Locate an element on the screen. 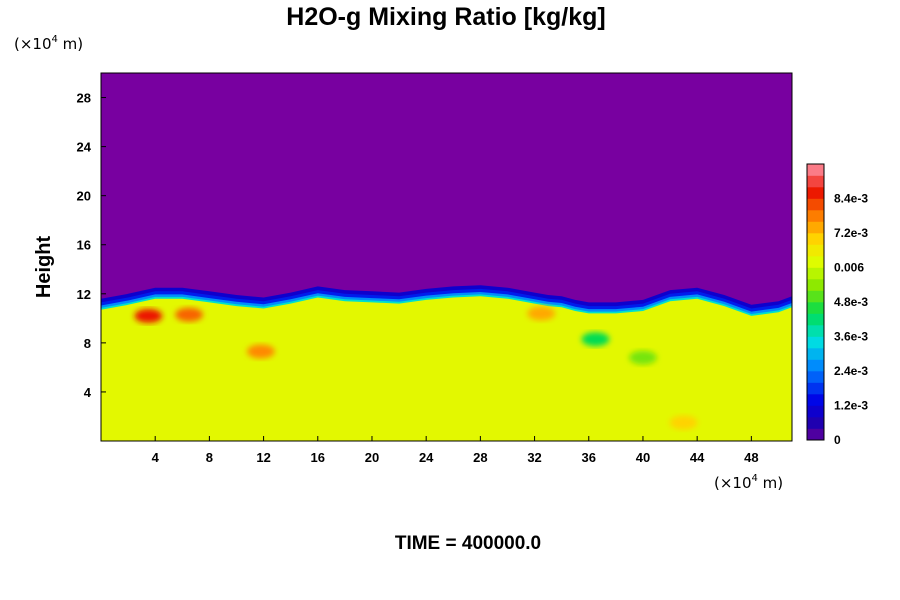 The image size is (900, 600). x-axis-unit: (×104 m) is located at coordinates (748, 482).